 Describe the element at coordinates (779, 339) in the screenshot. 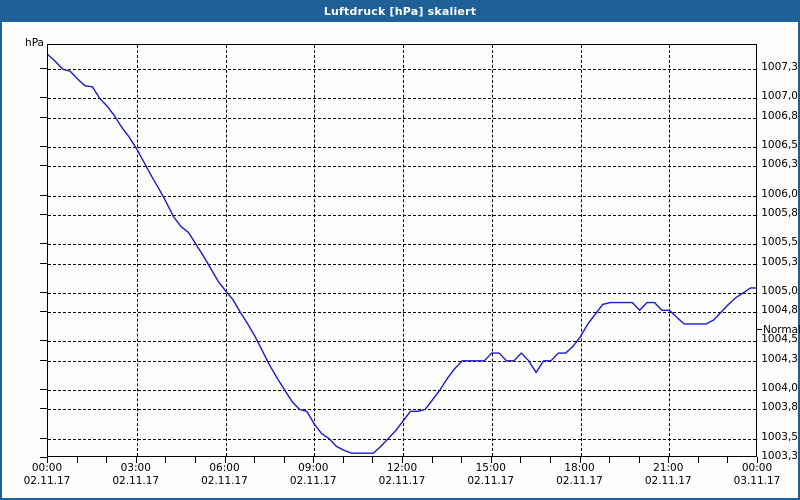

I see `y-tick-label: 1004,5` at that location.